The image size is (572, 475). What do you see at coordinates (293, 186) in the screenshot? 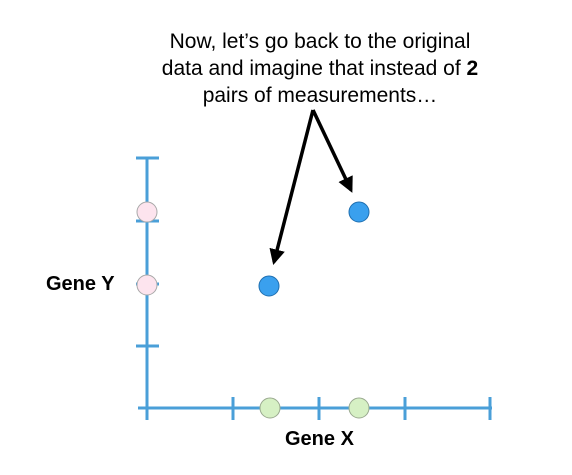
I see `arrow-to-lower-point` at bounding box center [293, 186].